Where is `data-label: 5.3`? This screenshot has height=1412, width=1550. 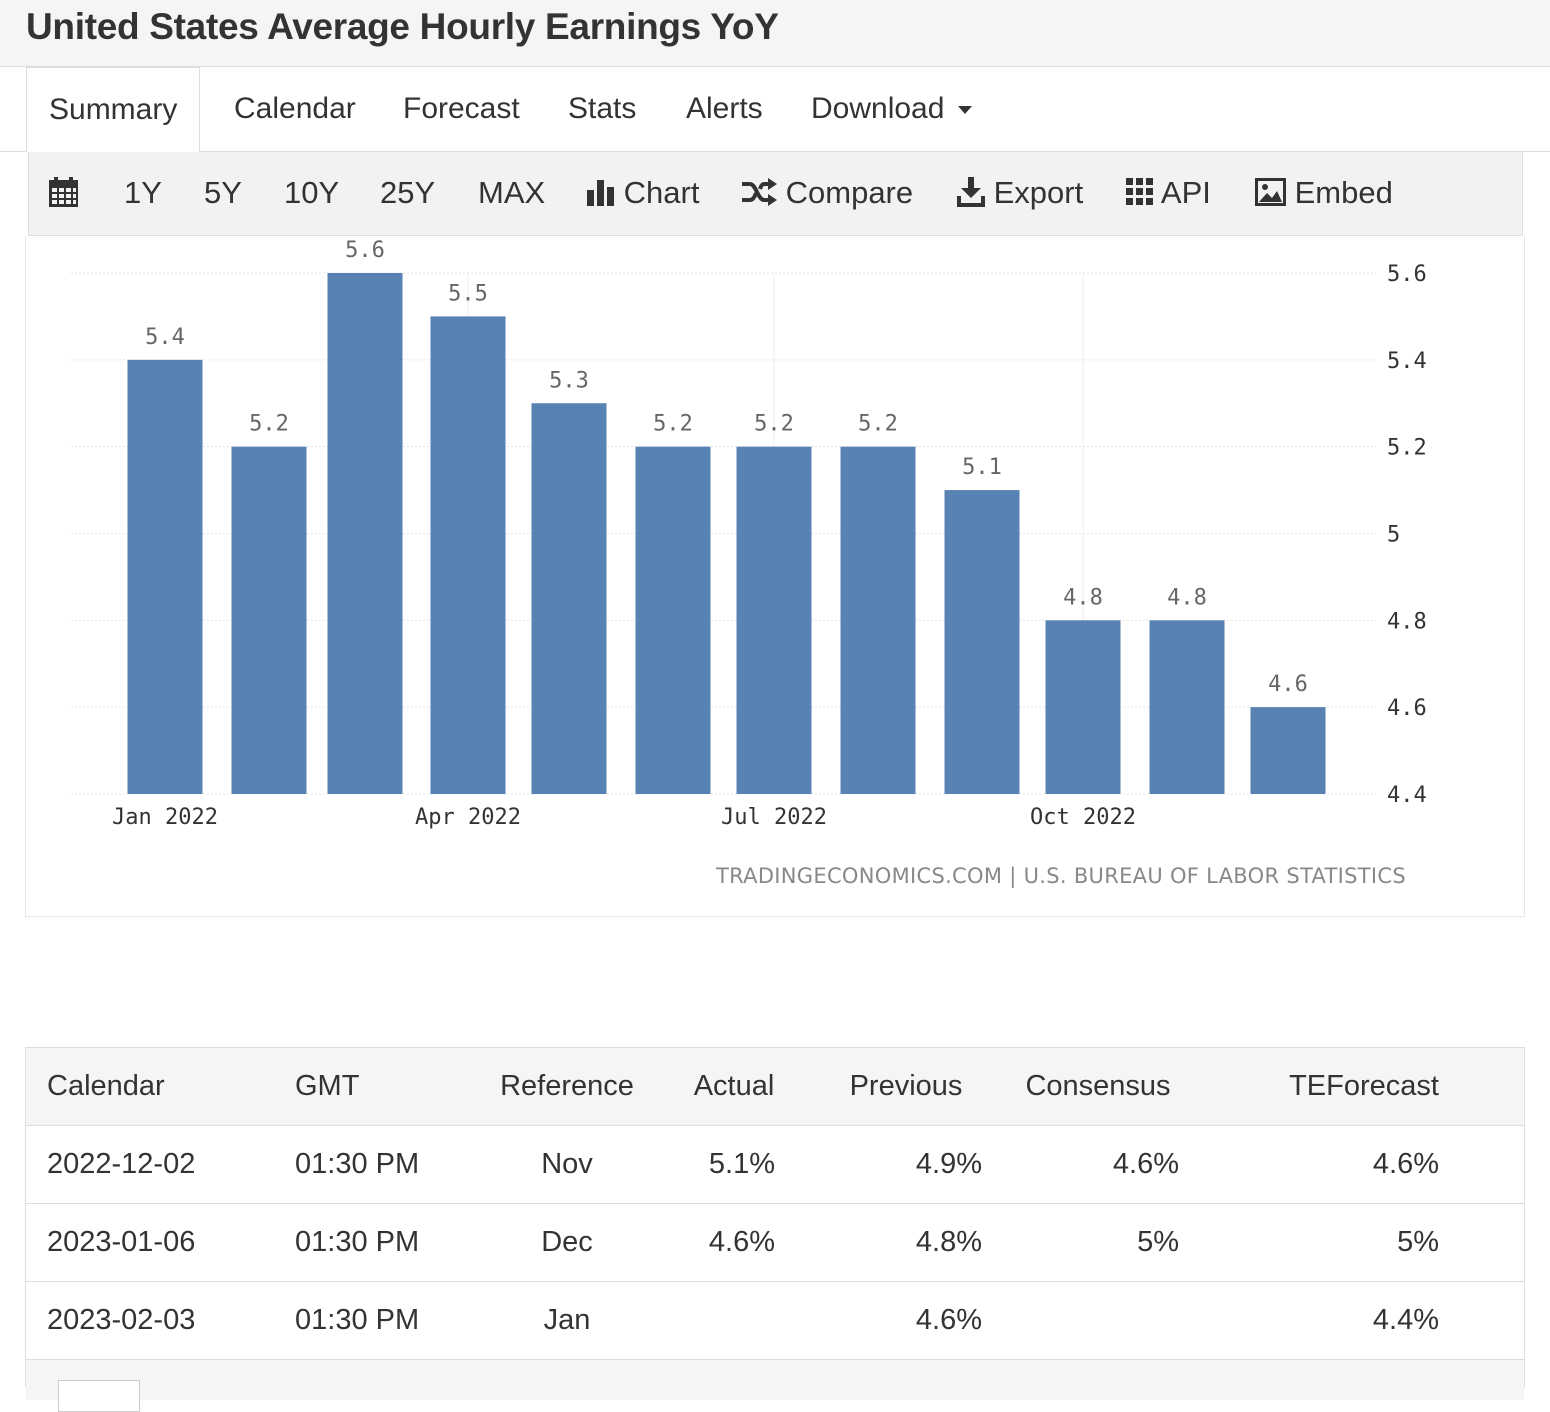
data-label: 5.3 is located at coordinates (569, 380).